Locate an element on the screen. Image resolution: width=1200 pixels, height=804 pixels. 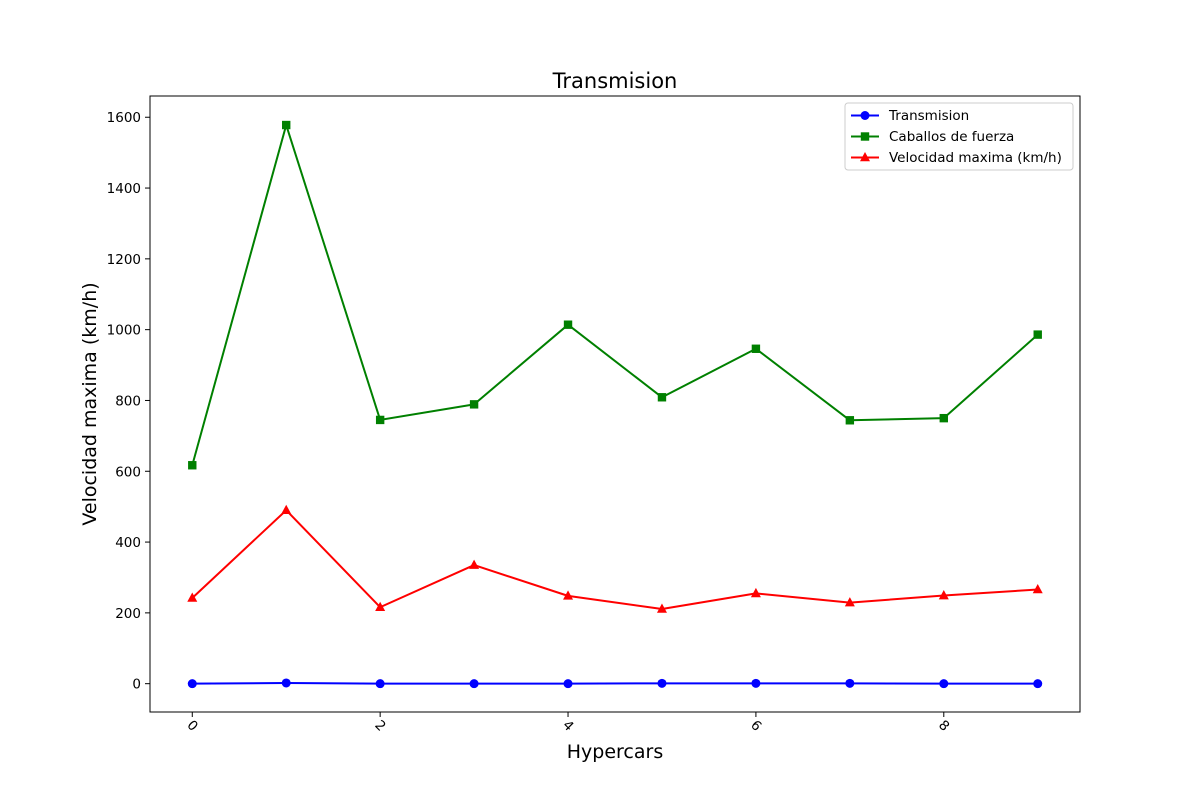
legend-label: Velocidad maxima (km/h) is located at coordinates (975, 158).